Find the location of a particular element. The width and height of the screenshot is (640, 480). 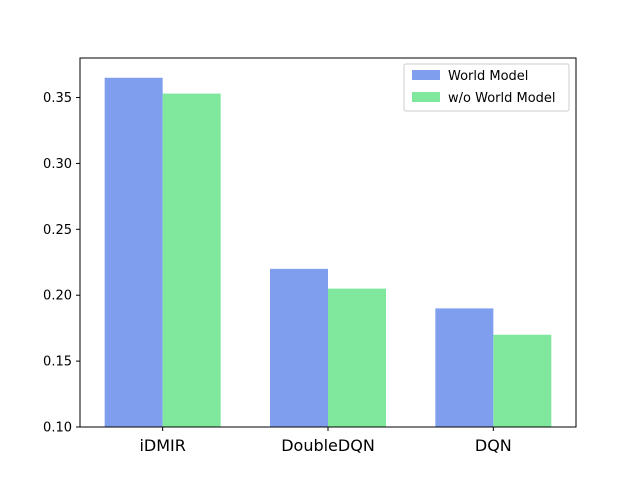

y-tick-label: 0.35 is located at coordinates (57, 98).